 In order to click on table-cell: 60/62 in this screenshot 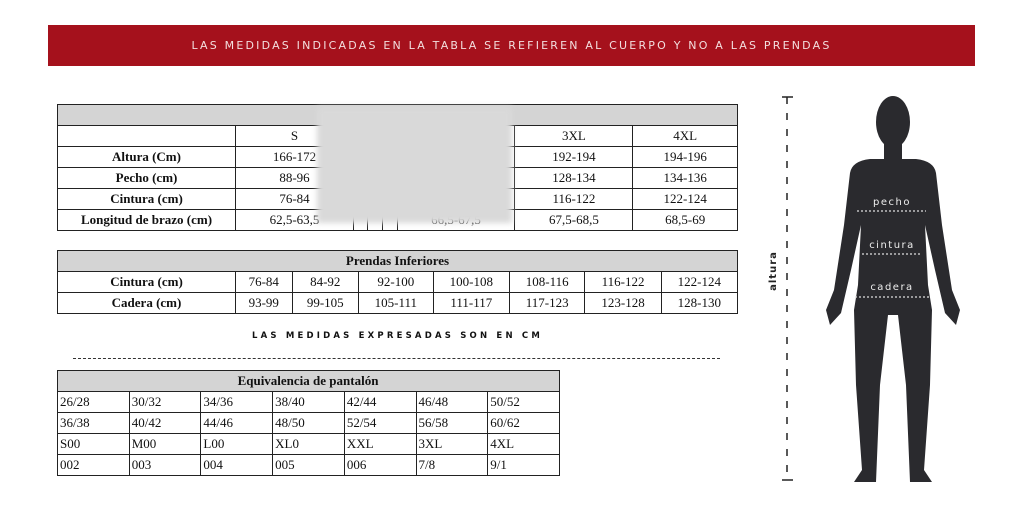, I will do `click(523, 423)`.